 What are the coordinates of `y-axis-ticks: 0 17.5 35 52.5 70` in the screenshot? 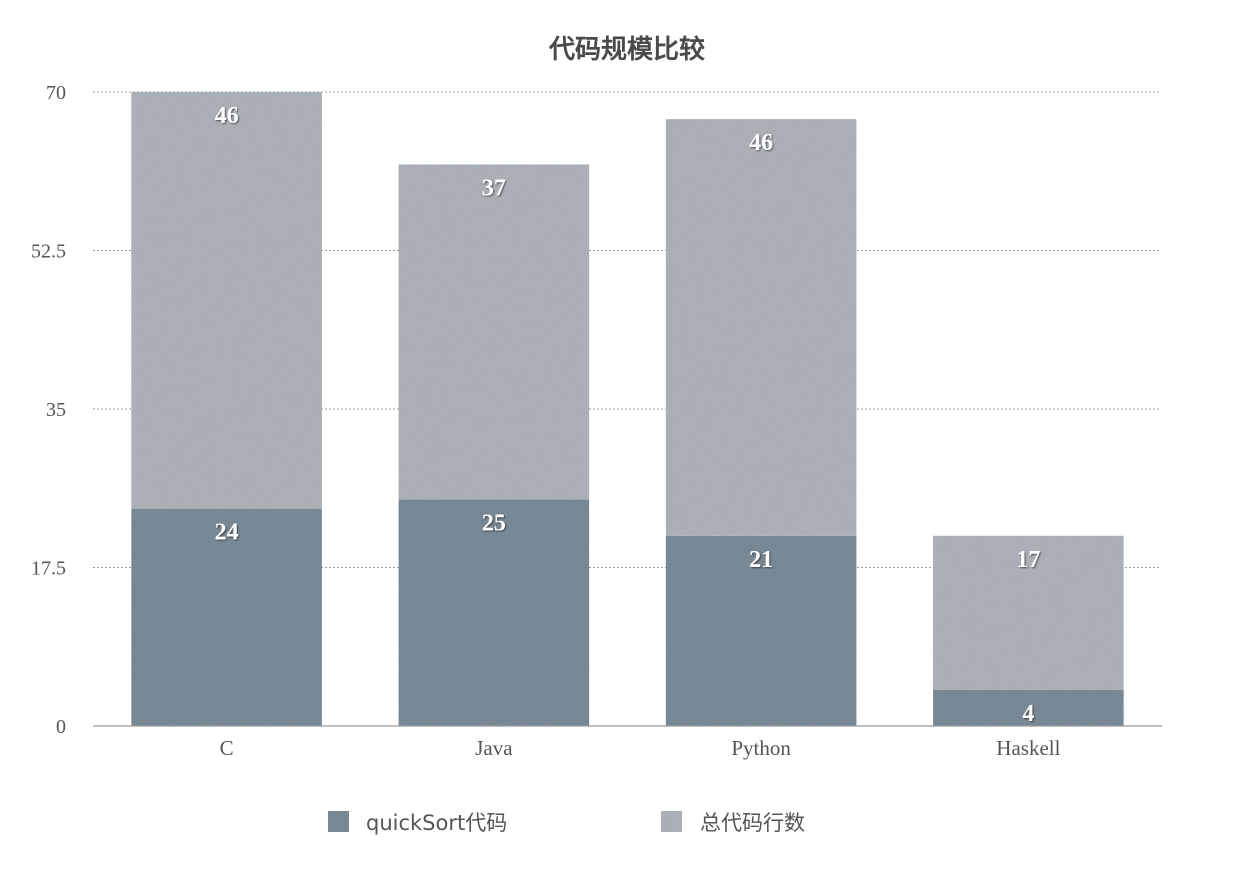 It's located at (48, 410).